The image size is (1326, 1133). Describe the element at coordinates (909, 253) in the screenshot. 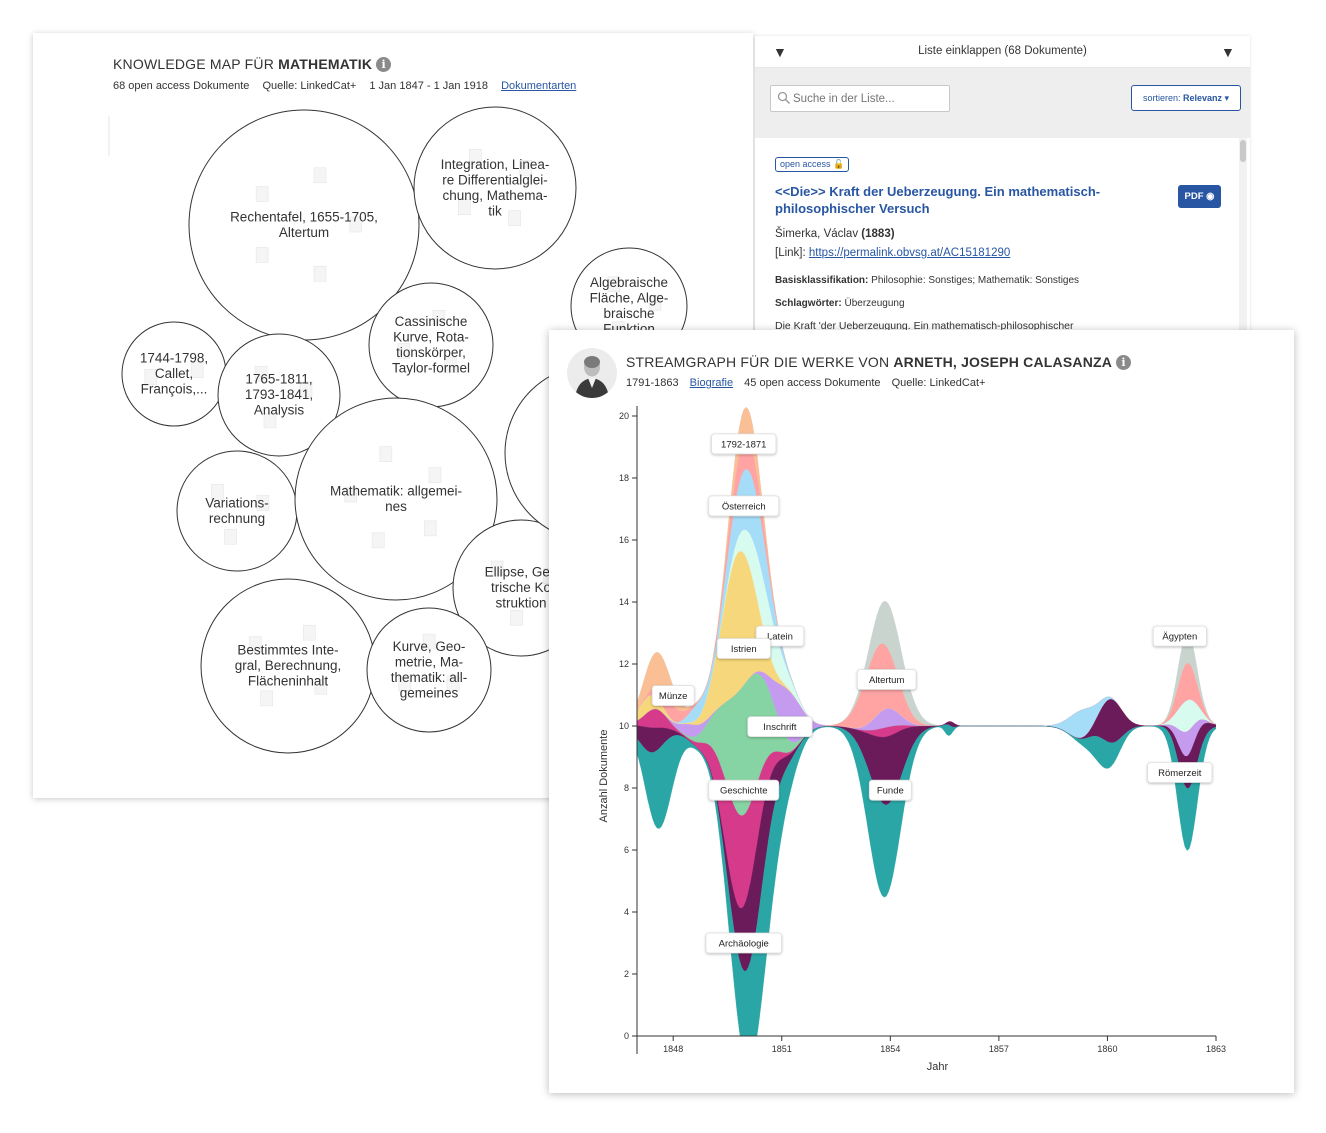

I see `permalink: https://permalink.obvsg.at/AC15181290` at that location.